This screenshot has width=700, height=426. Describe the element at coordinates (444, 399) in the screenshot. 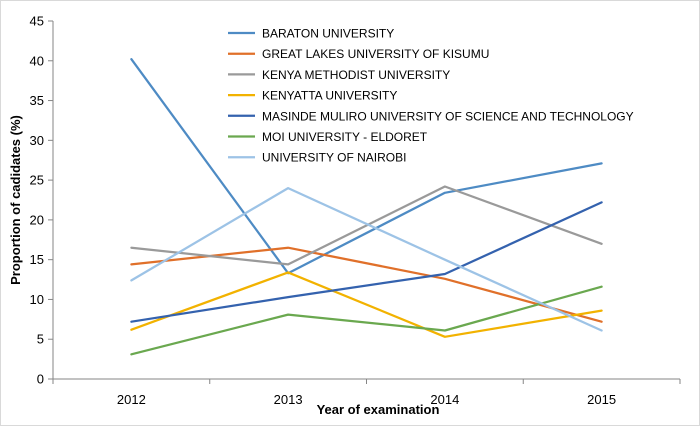

I see `x-tick-label: 2014` at that location.